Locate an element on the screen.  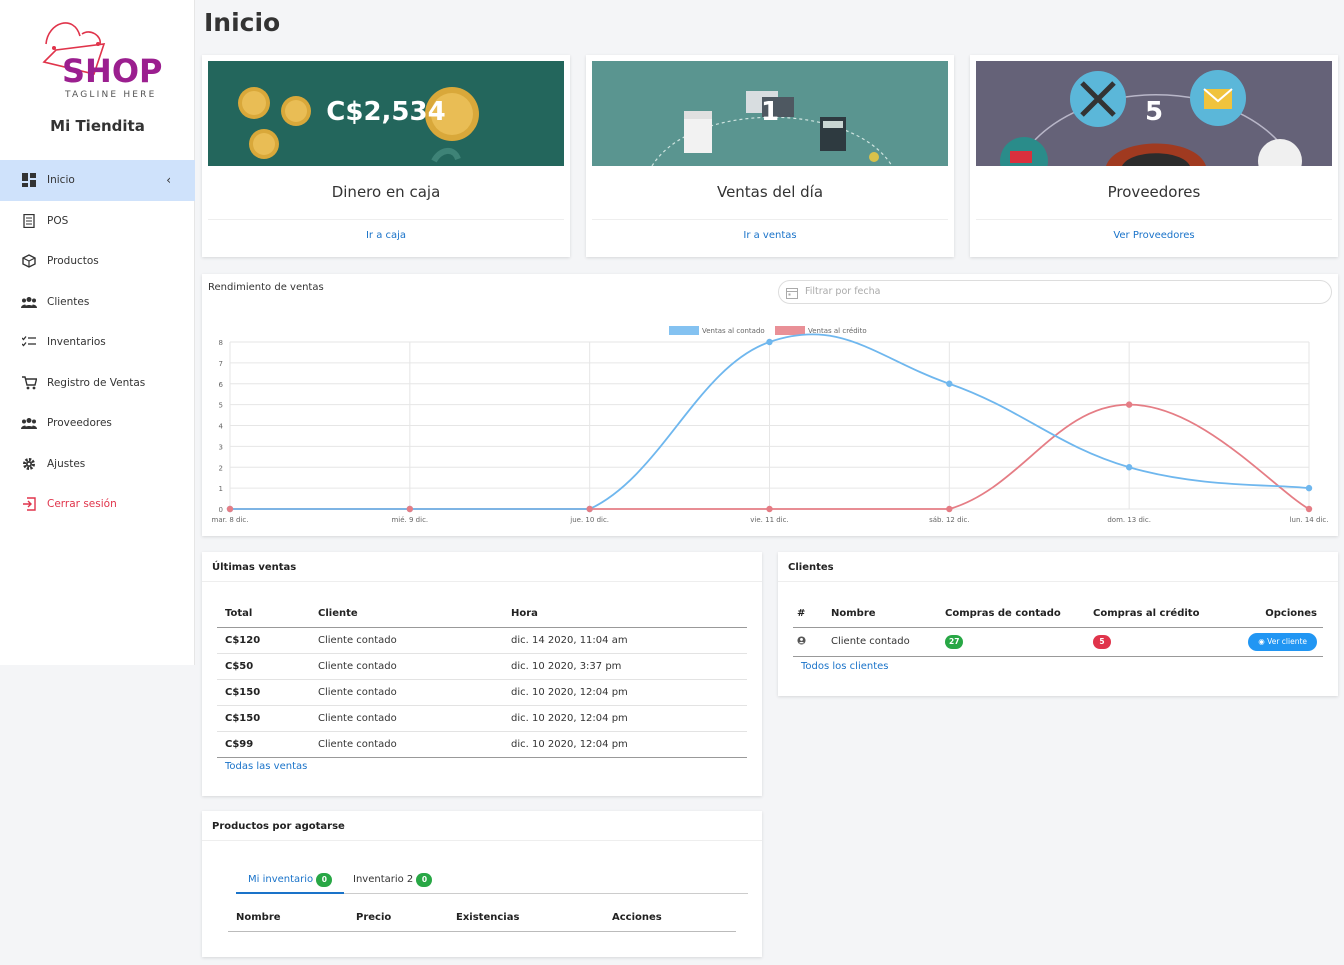
col-name: Nombre is located at coordinates (884, 614).